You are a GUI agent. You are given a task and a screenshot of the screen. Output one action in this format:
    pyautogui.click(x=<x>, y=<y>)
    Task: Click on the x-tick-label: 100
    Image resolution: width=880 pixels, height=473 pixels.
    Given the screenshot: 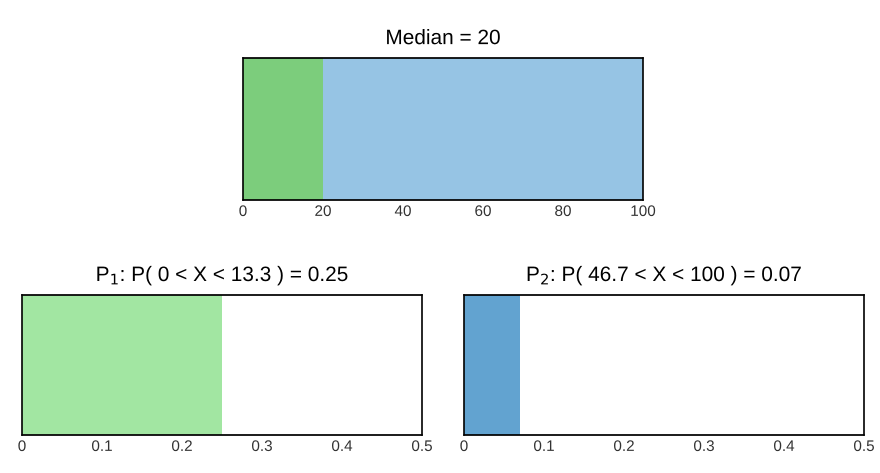 What is the action you would take?
    pyautogui.click(x=643, y=210)
    